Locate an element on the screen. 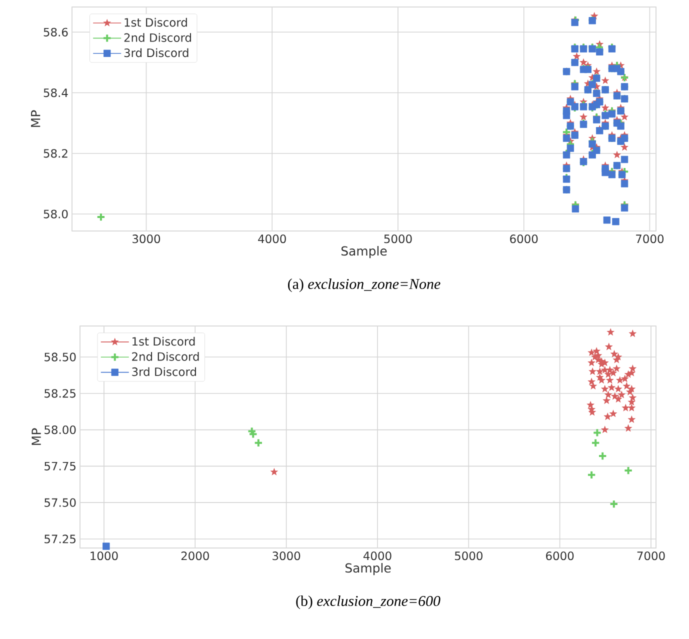  x-tick-label: 1000 is located at coordinates (104, 556).